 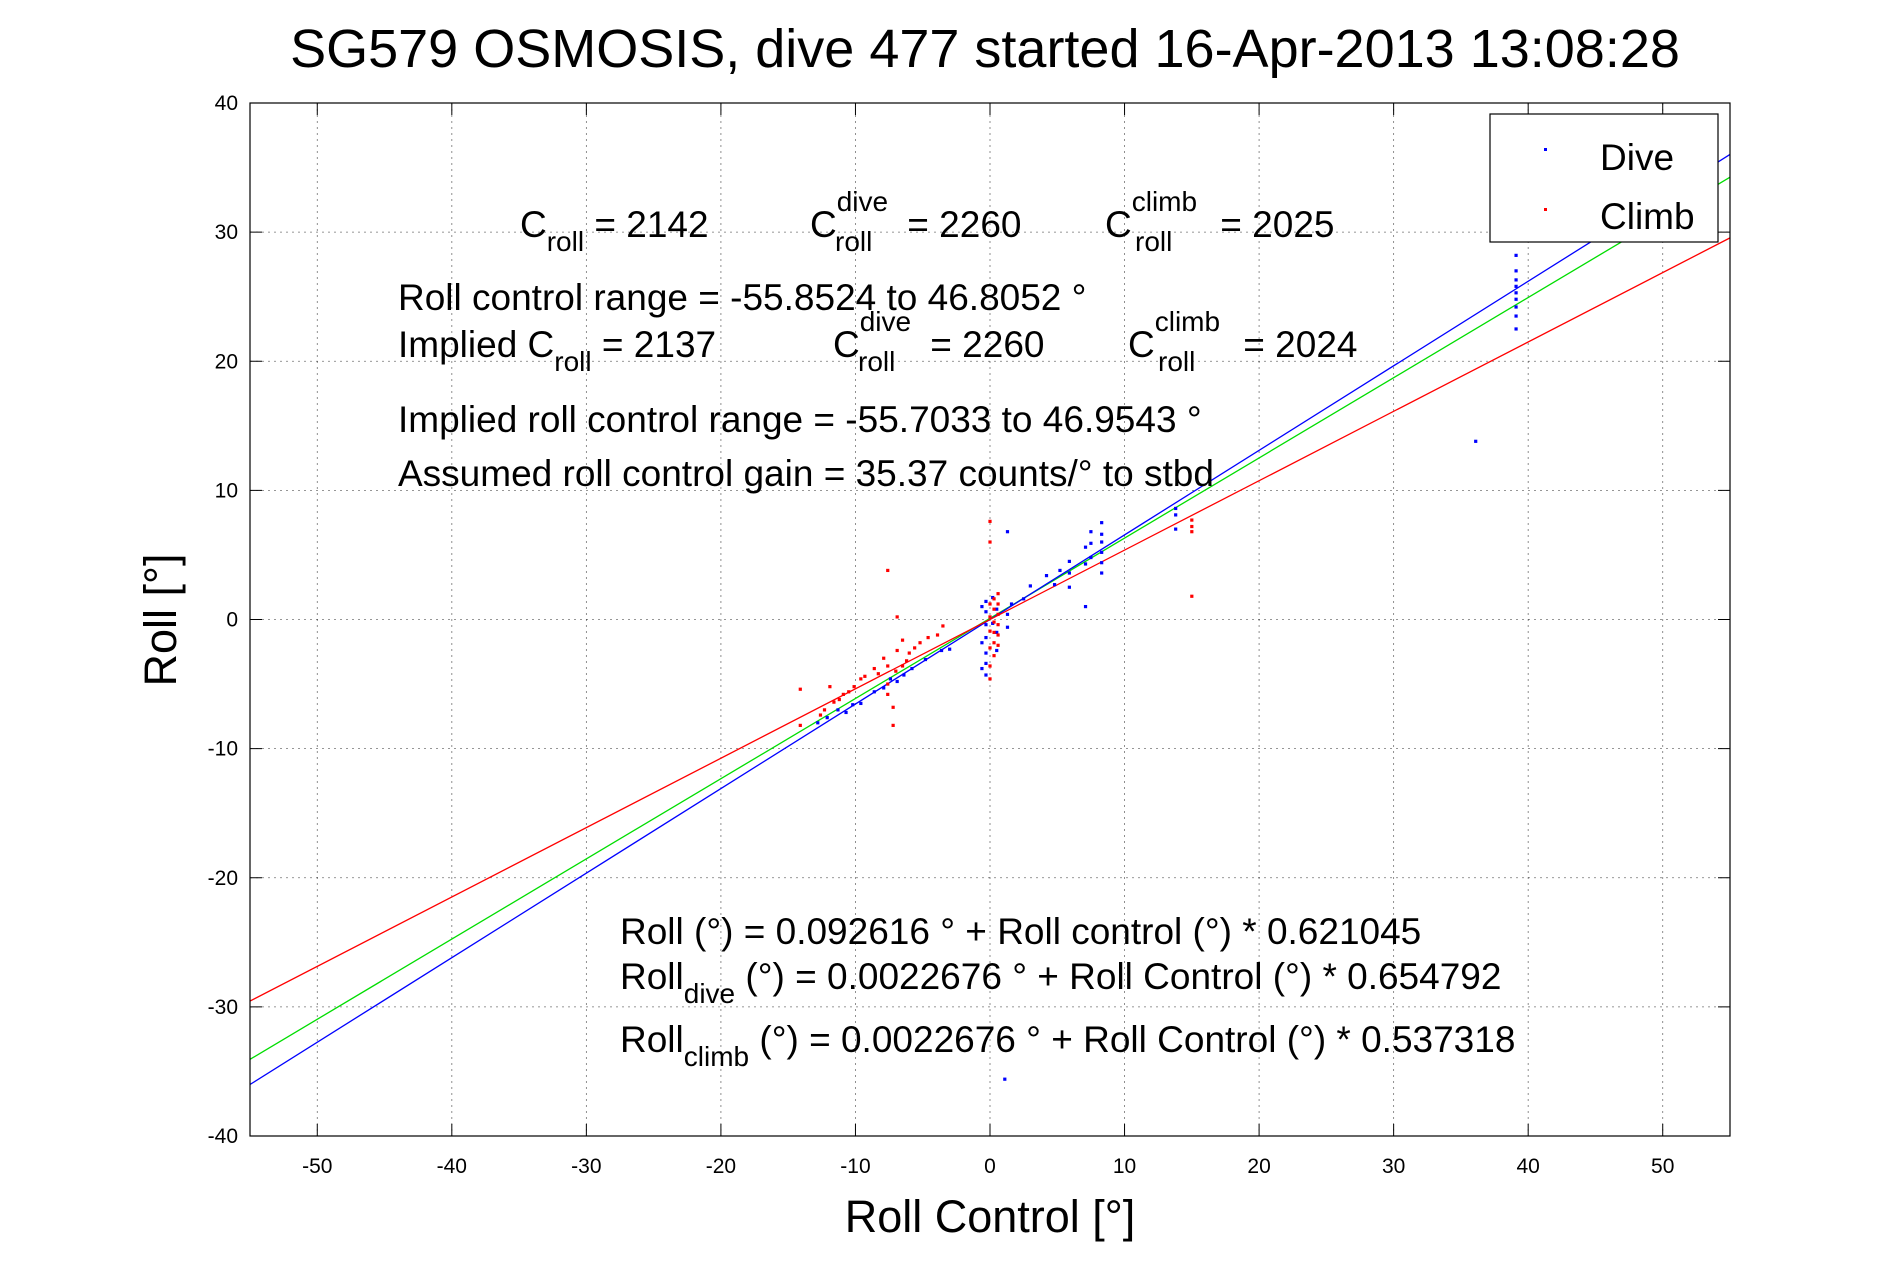 What do you see at coordinates (223, 878) in the screenshot?
I see `y-tick-label: -20` at bounding box center [223, 878].